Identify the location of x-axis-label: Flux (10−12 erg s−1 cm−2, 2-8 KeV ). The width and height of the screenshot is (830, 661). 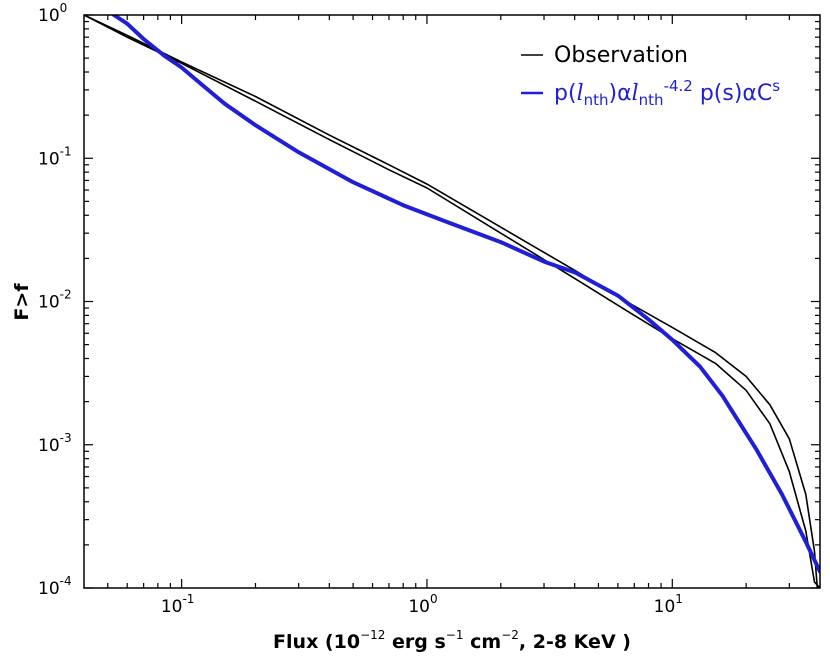
(452, 640).